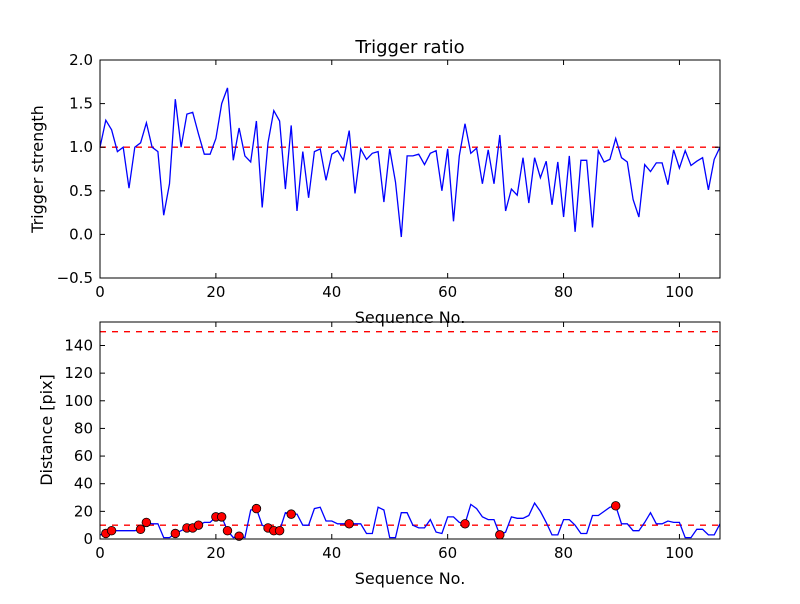 The width and height of the screenshot is (800, 604). Describe the element at coordinates (81, 234) in the screenshot. I see `y-tick-label: 0.0` at that location.